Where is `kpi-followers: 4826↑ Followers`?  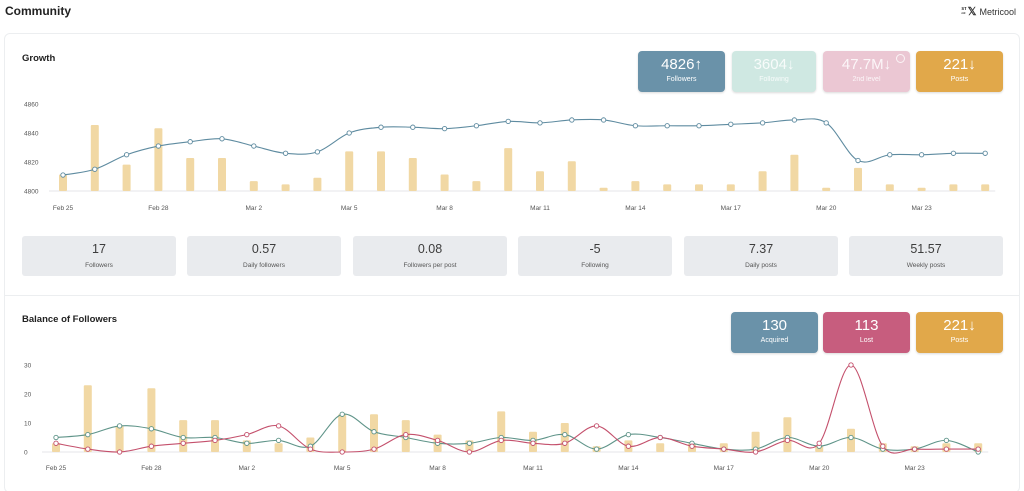 kpi-followers: 4826↑ Followers is located at coordinates (681, 71).